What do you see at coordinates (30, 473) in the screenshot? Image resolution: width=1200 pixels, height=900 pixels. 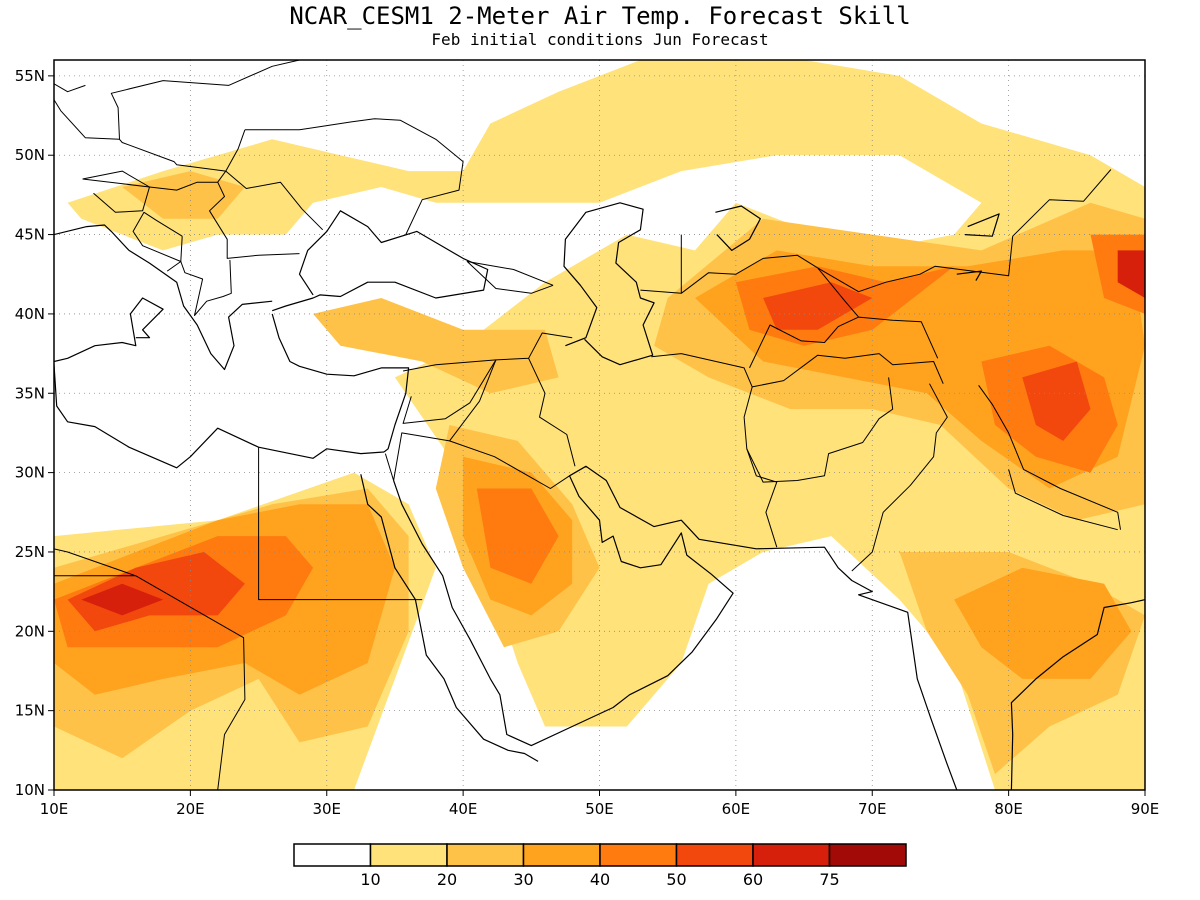 I see `lat-tick-label: 30N` at bounding box center [30, 473].